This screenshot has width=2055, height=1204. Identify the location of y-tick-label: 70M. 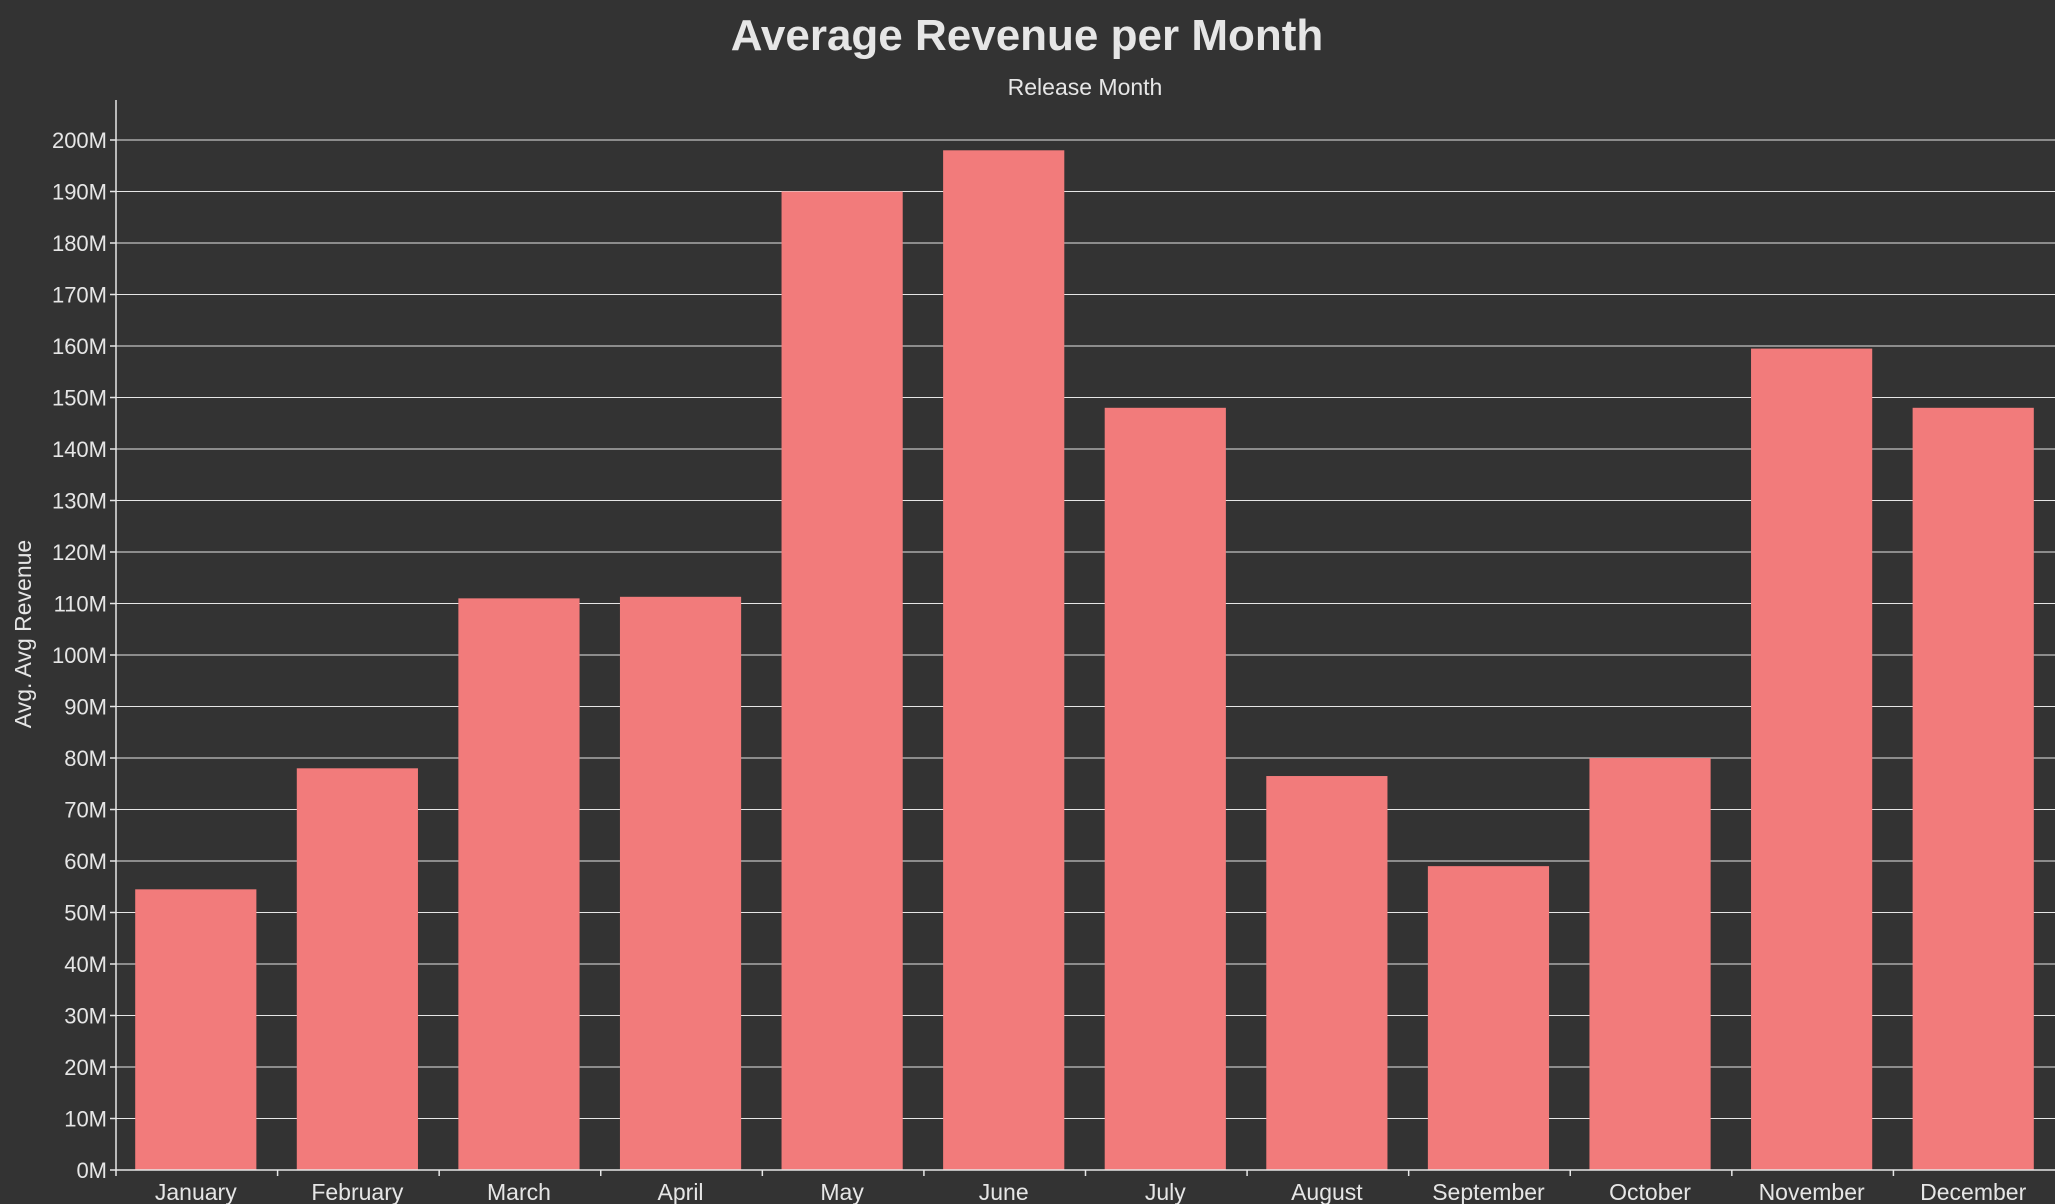
(85, 810).